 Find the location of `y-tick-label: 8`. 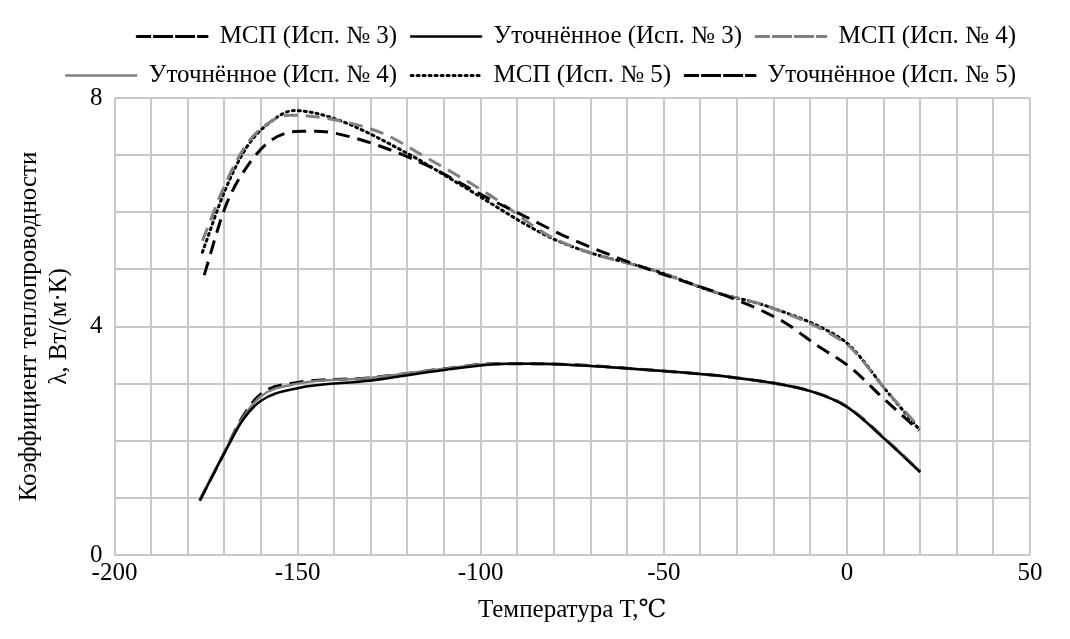

y-tick-label: 8 is located at coordinates (96, 96).